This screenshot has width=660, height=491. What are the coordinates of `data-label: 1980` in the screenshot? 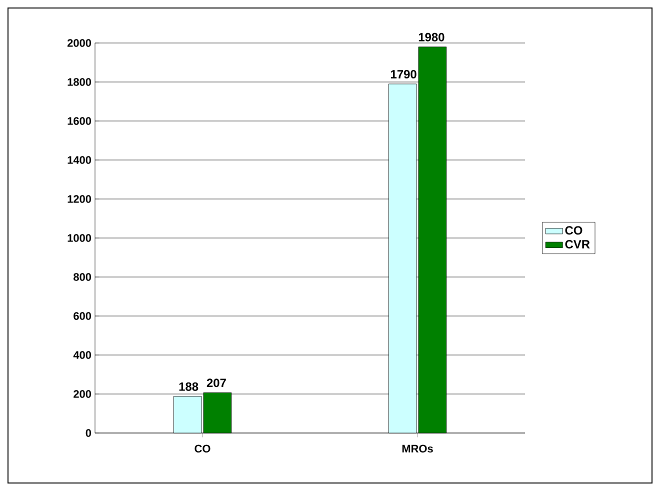 It's located at (431, 37).